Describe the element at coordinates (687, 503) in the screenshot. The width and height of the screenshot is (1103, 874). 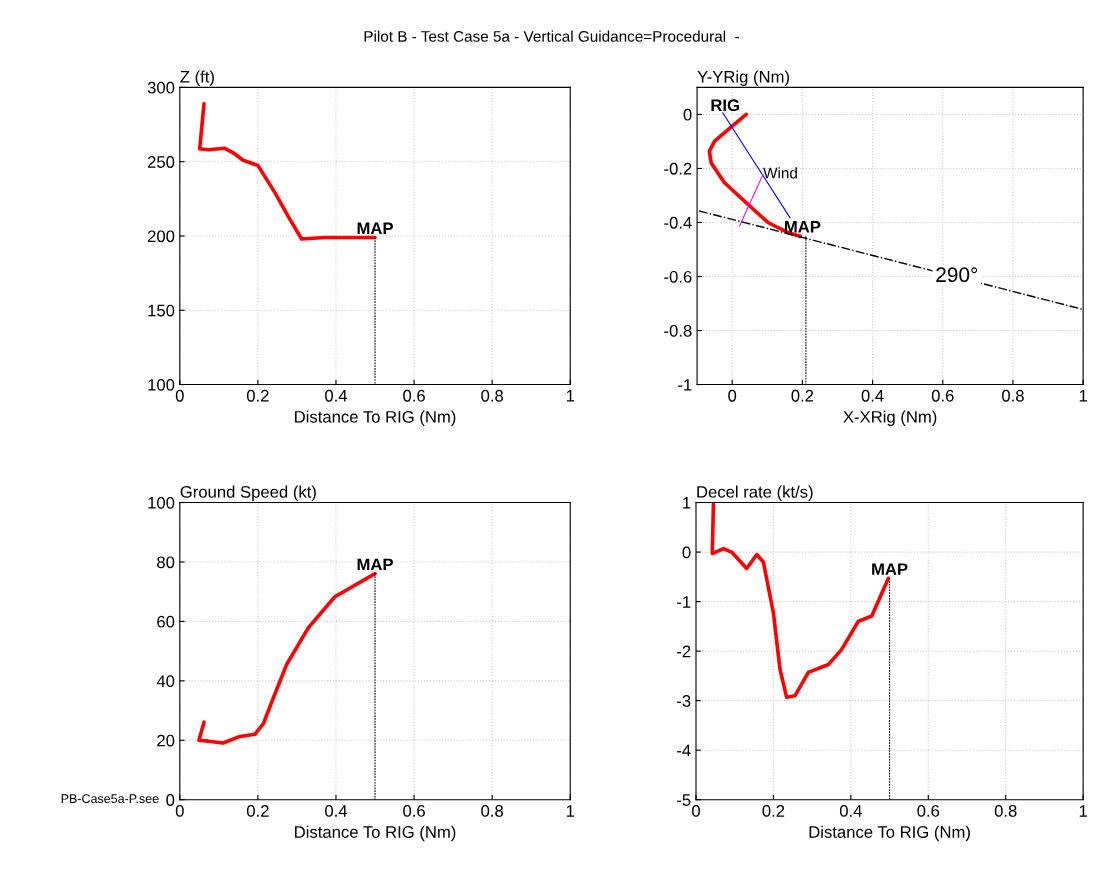
I see `y-tick-label: 1` at that location.